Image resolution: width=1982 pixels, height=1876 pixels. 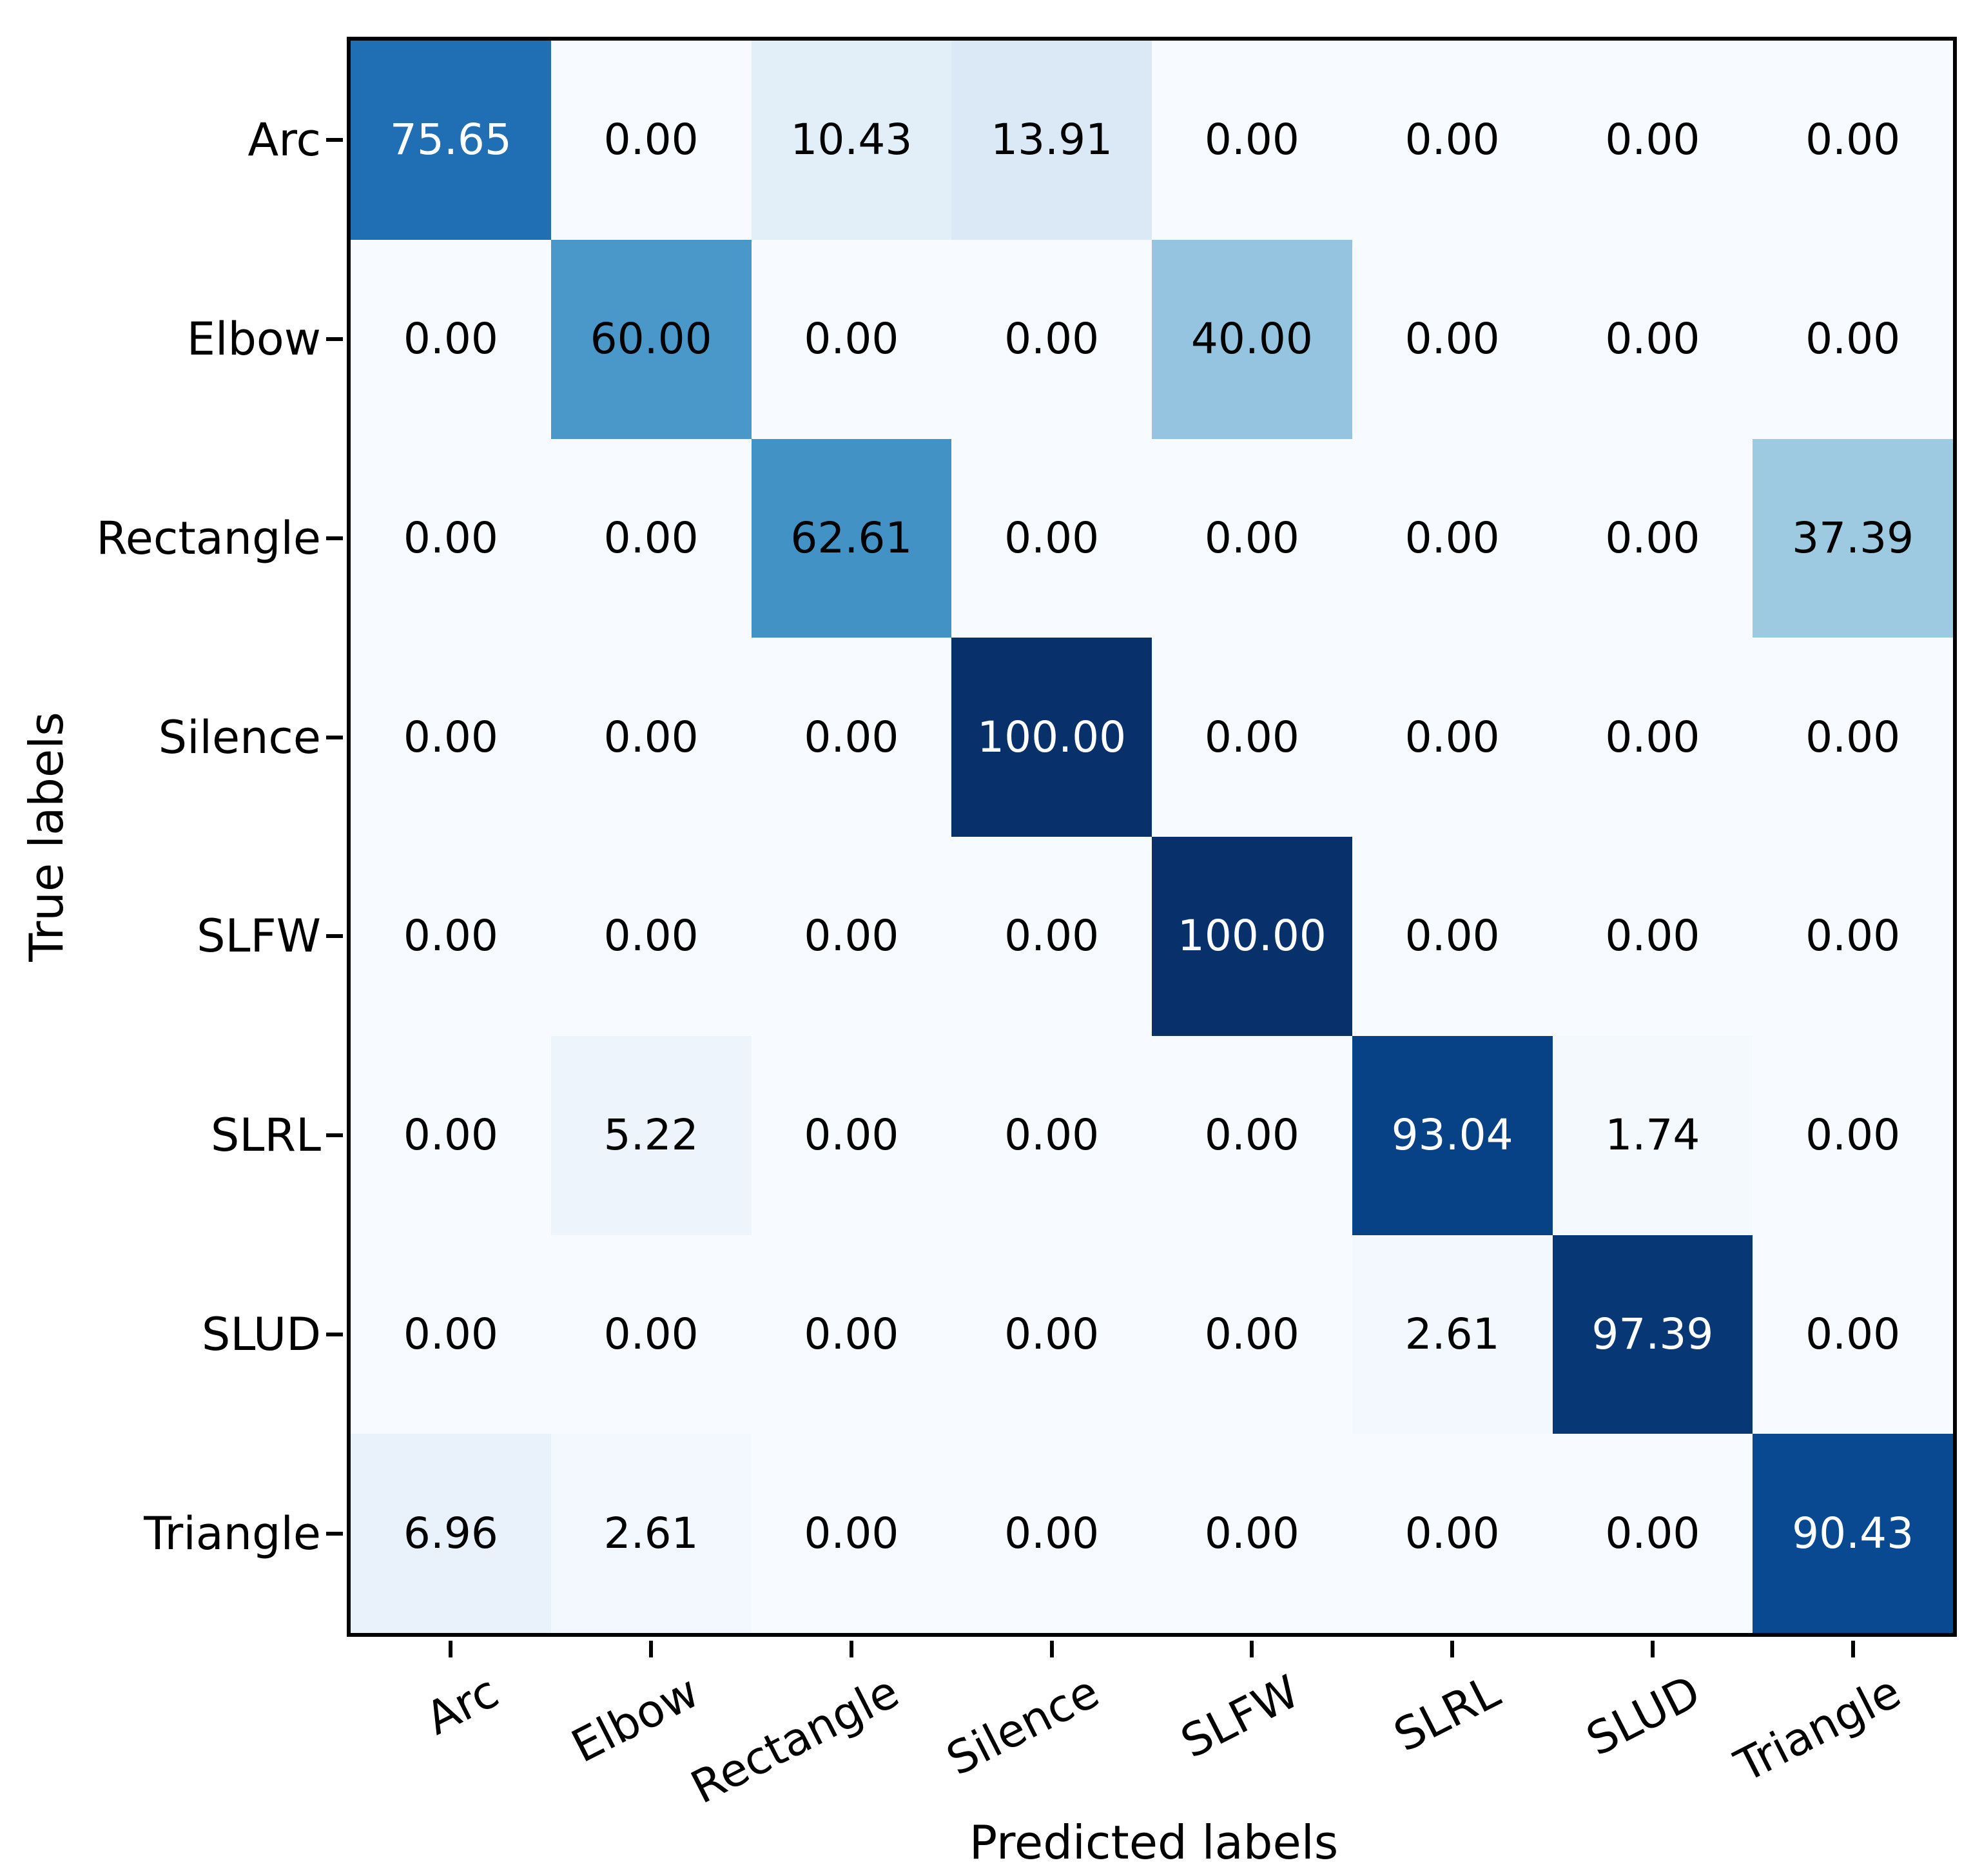 I want to click on matrix-cell-Elbow-SLFW: 40.00, so click(x=1252, y=339).